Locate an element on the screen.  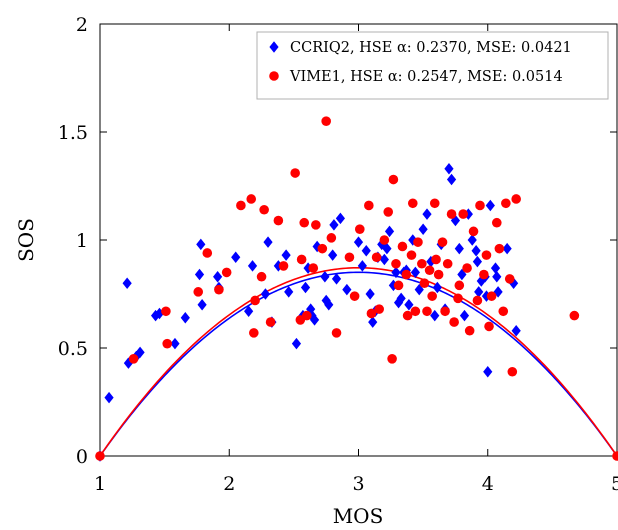
y-tick-label: 2 is located at coordinates (82, 25).